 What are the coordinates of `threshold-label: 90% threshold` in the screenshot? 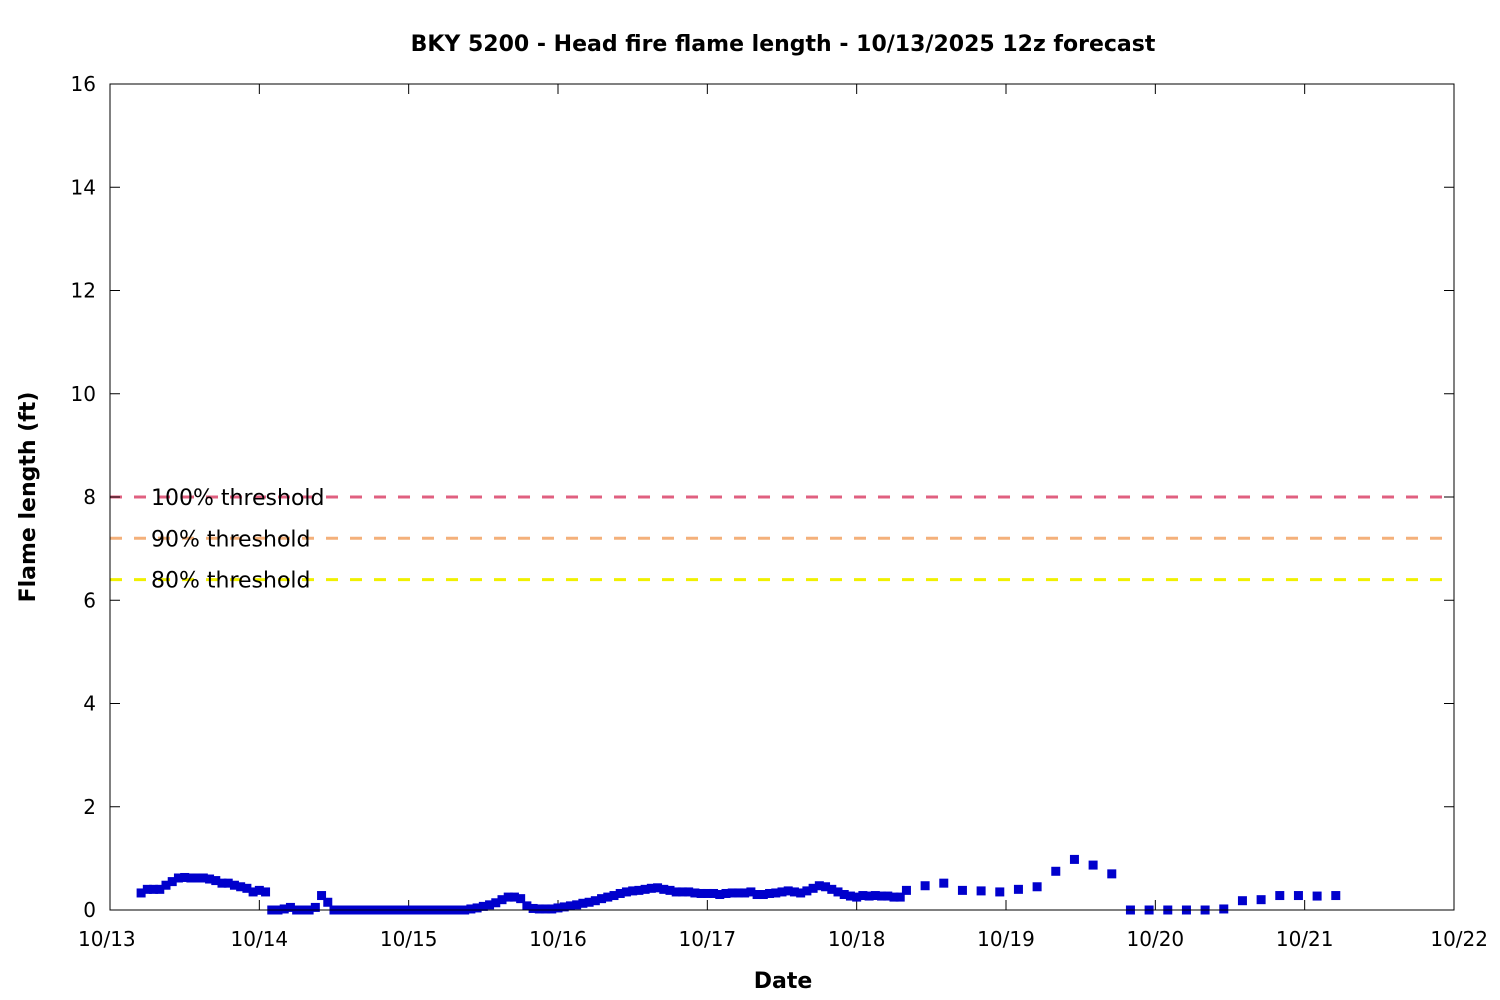 It's located at (231, 539).